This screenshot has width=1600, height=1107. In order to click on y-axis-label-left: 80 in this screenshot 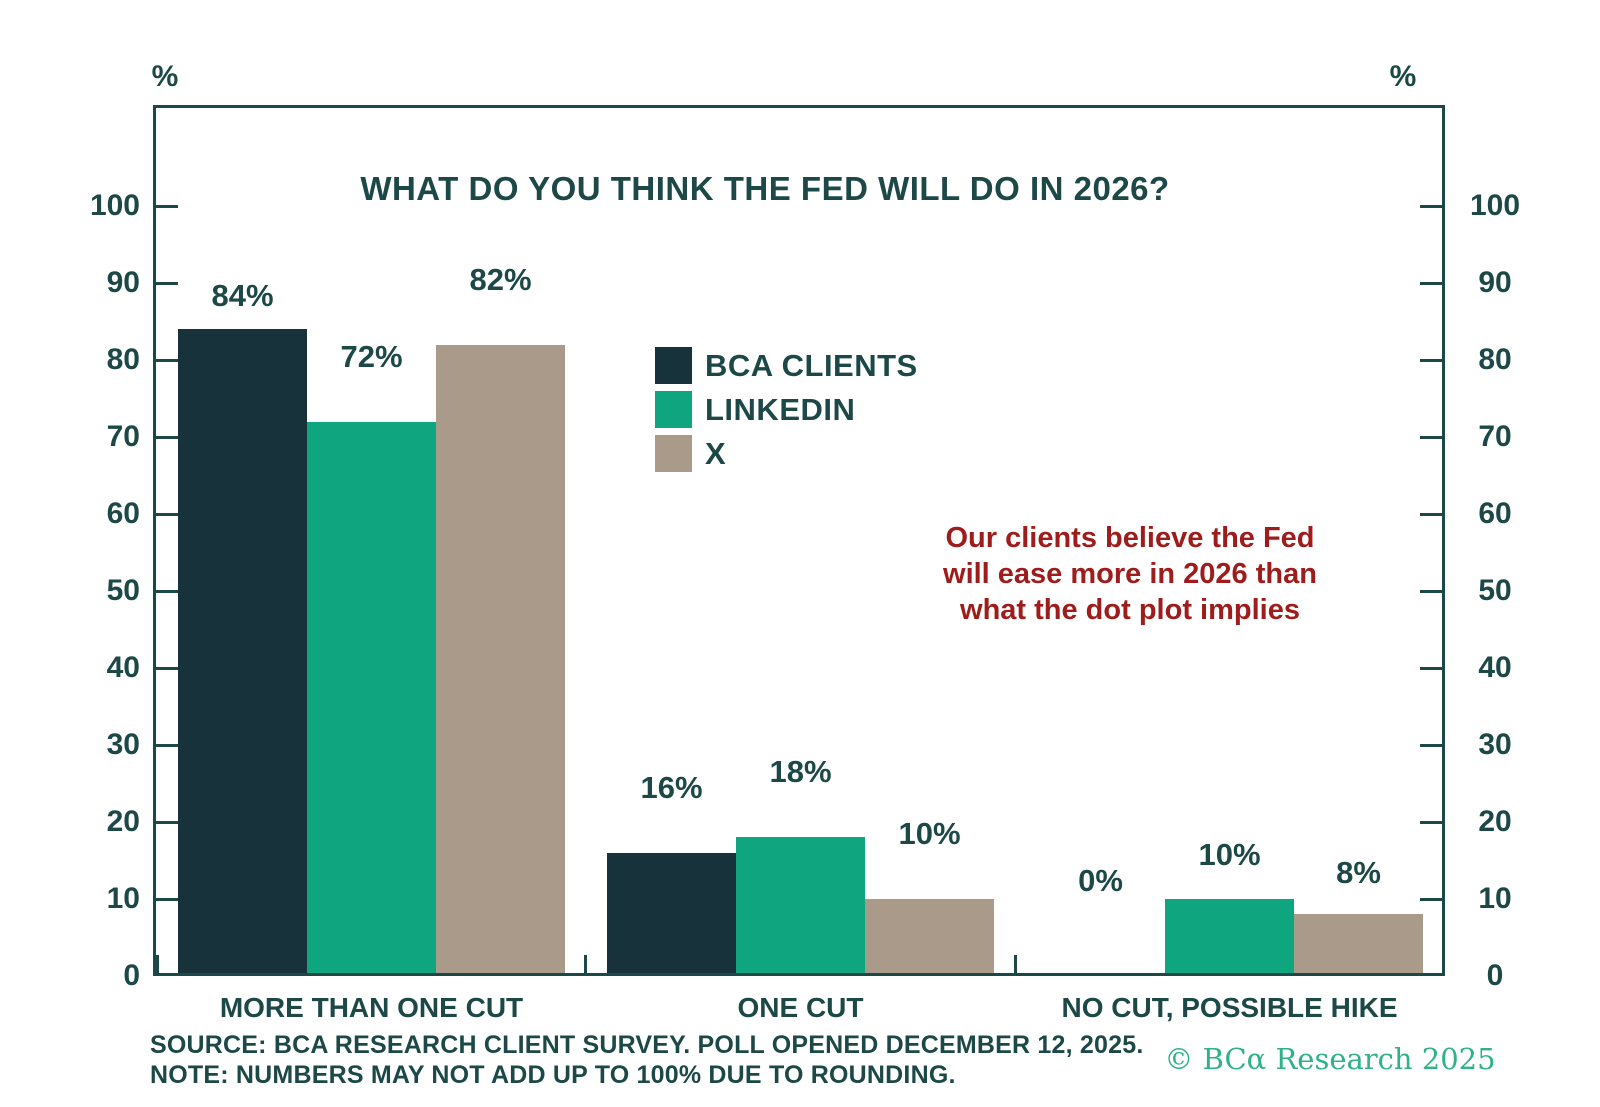, I will do `click(123, 359)`.